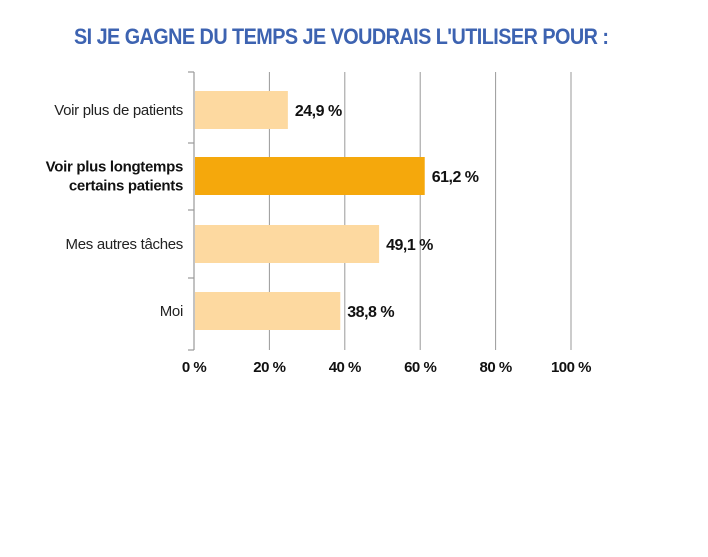  Describe the element at coordinates (420, 367) in the screenshot. I see `x-tick-label: 60 %` at that location.